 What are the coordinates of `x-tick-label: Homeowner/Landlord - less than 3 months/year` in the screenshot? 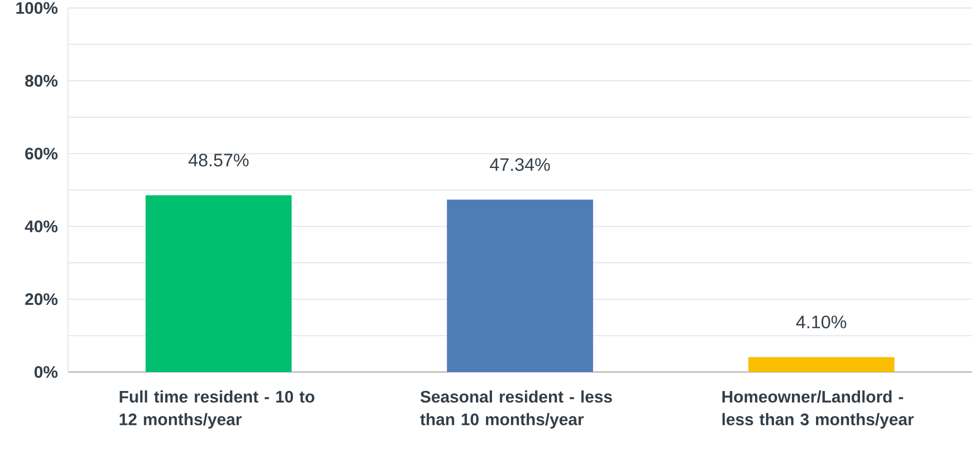 It's located at (818, 409).